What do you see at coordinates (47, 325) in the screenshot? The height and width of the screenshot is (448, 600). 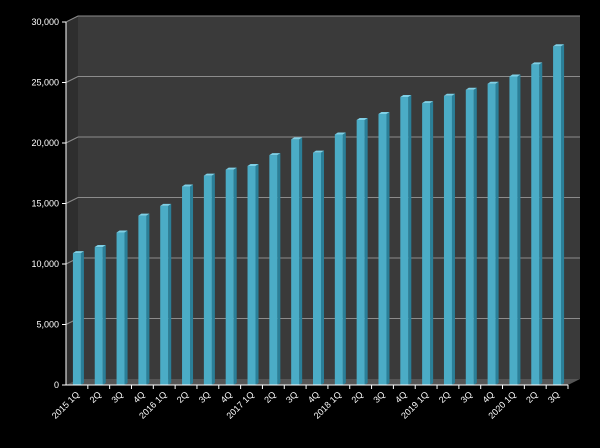 I see `y-tick-label: 5,000` at bounding box center [47, 325].